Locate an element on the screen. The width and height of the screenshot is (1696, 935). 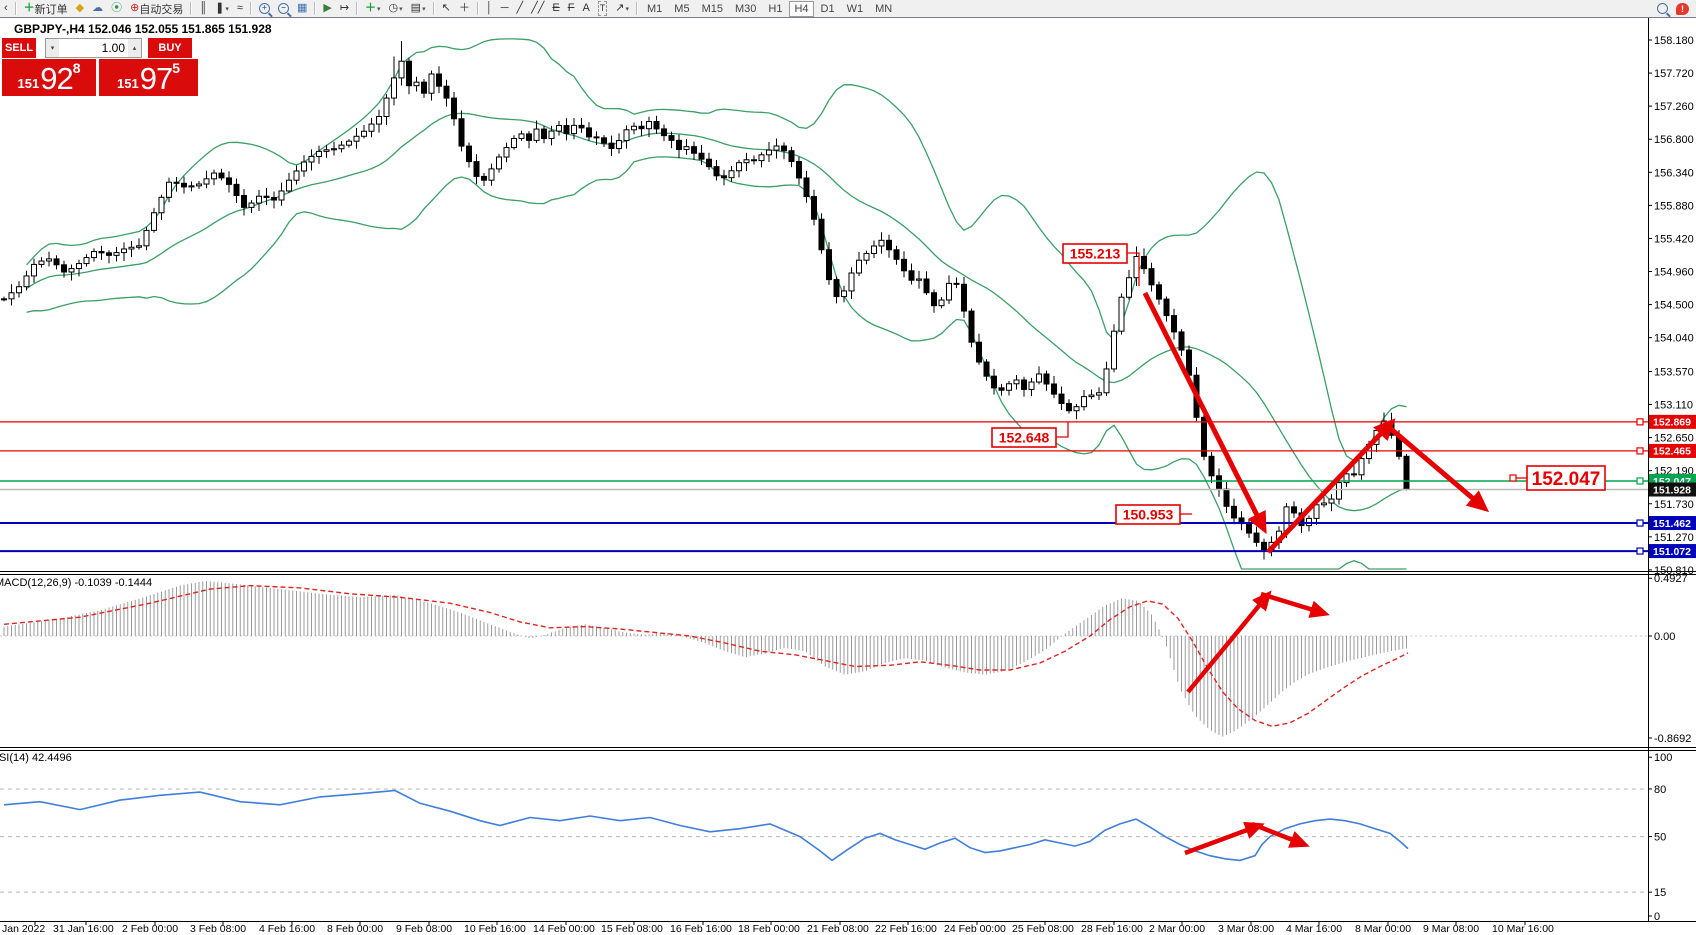
search-button is located at coordinates (1662, 8).